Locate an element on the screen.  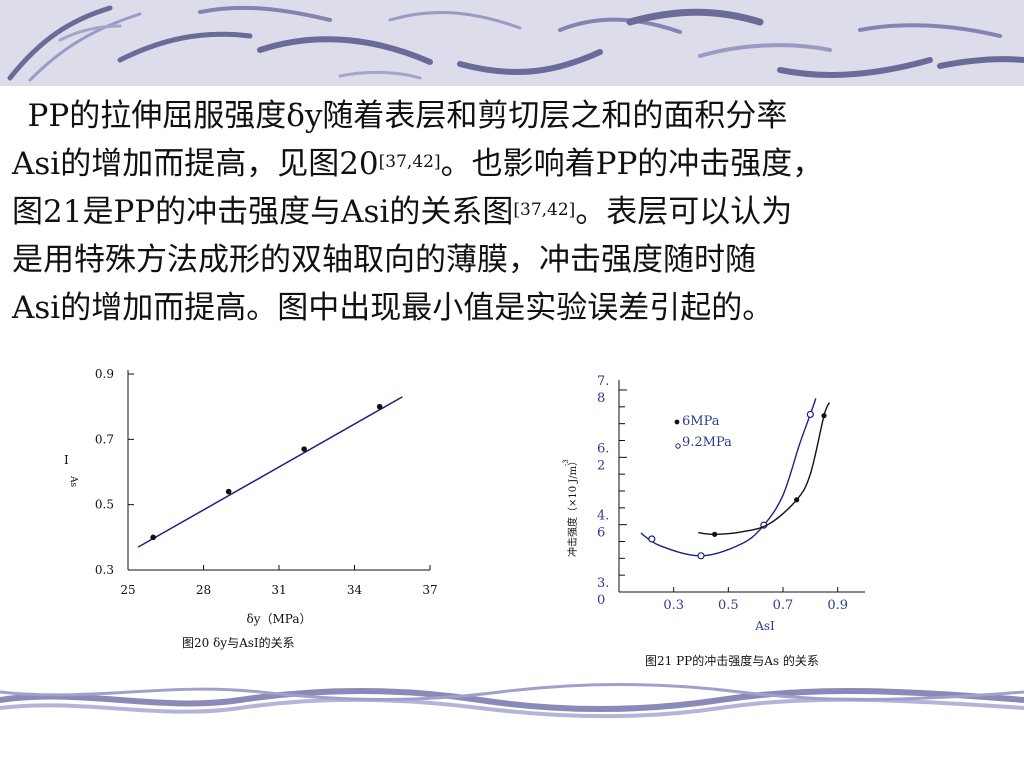
y-tick-label: 0.3 is located at coordinates (104, 570).